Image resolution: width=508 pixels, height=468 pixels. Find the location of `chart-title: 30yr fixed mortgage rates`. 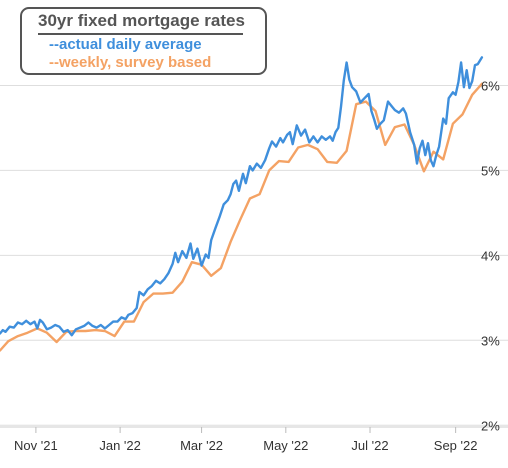

chart-title: 30yr fixed mortgage rates is located at coordinates (141, 20).